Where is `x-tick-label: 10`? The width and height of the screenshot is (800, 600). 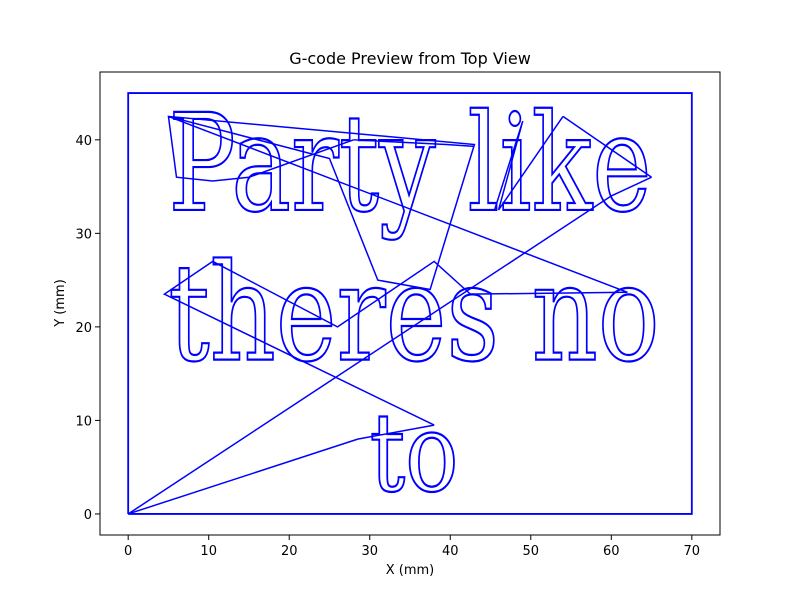
x-tick-label: 10 is located at coordinates (208, 551).